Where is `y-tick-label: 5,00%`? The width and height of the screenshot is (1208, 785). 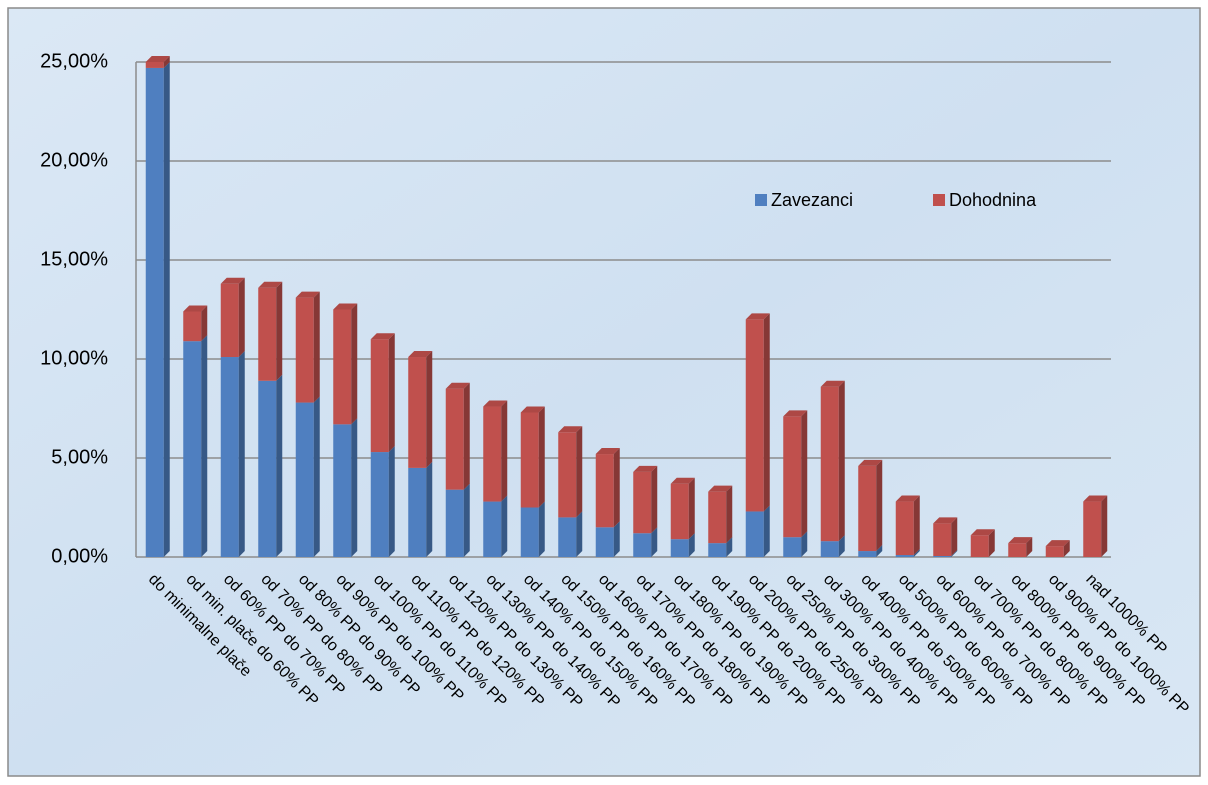
y-tick-label: 5,00% is located at coordinates (79, 457).